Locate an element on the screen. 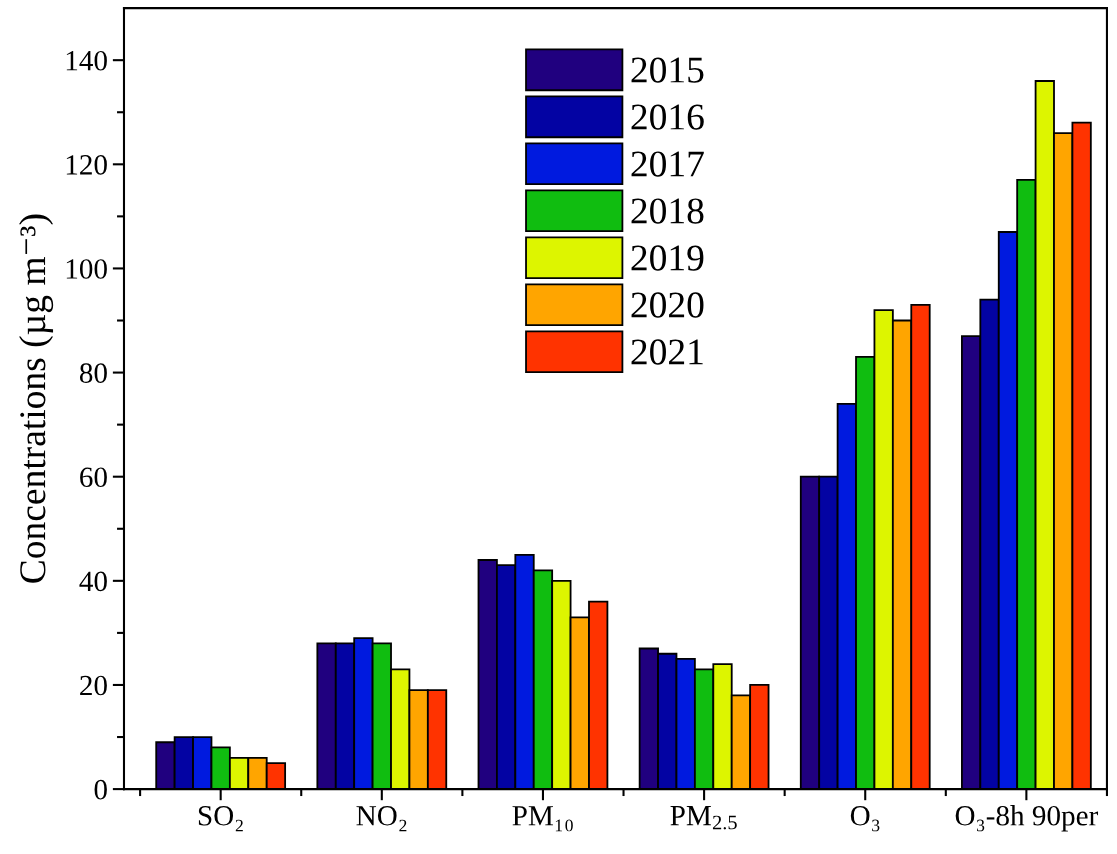 The image size is (1117, 854). x-tick-label: PM$_{2.5}$ is located at coordinates (703, 818).